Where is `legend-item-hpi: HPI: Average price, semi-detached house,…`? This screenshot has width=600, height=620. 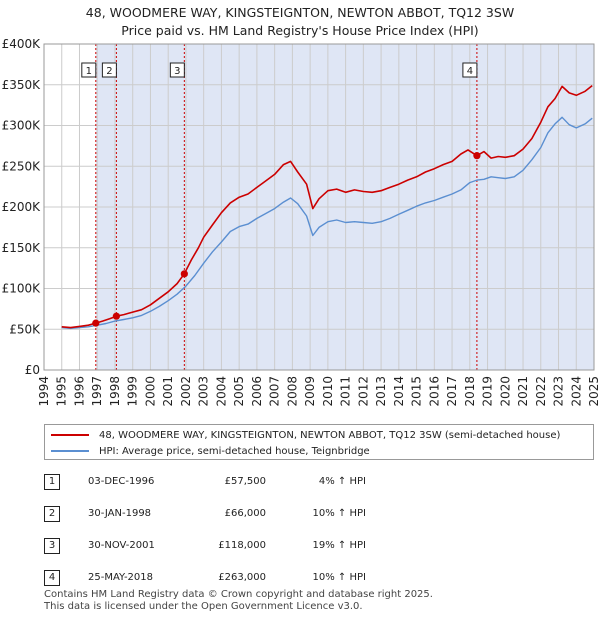 legend-item-hpi: HPI: Average price, semi-detached house,… is located at coordinates (210, 451).